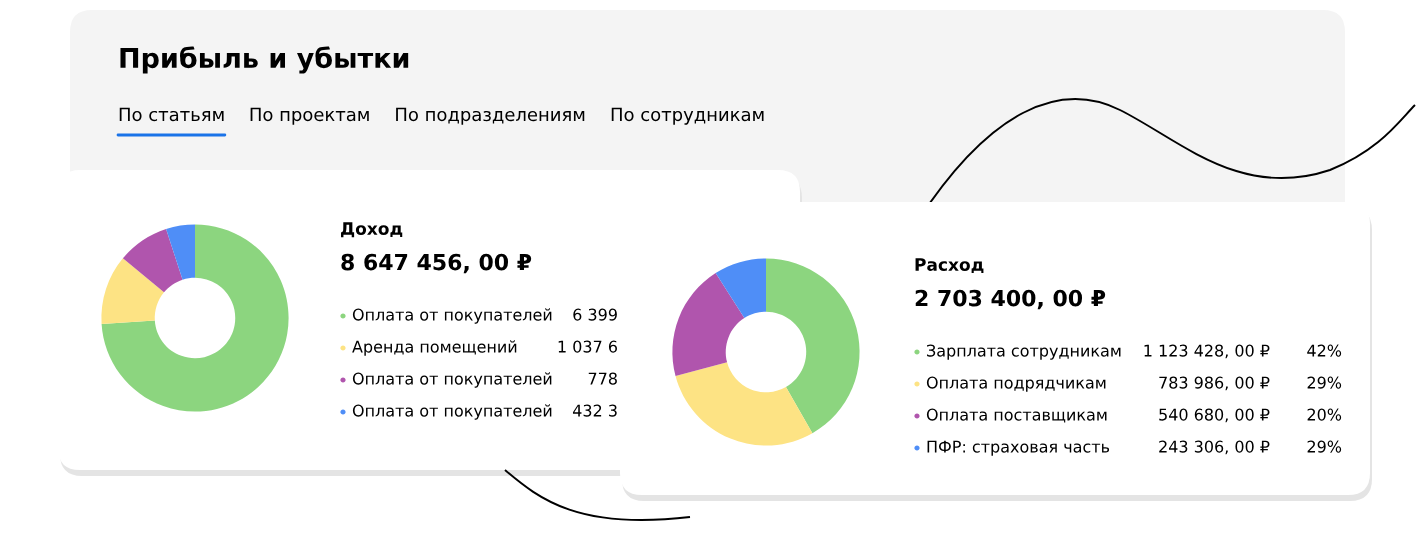 This screenshot has height=536, width=1418. Describe the element at coordinates (1324, 414) in the screenshot. I see `text: 20%` at that location.